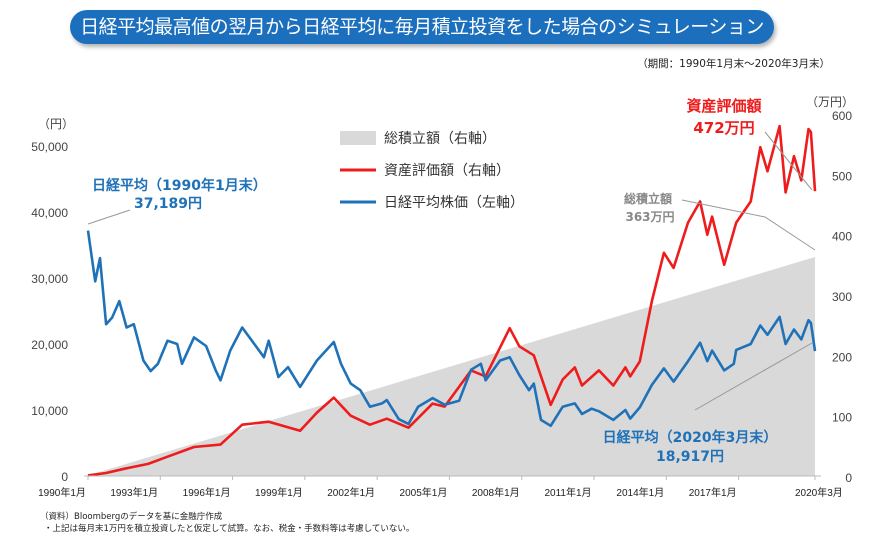 The width and height of the screenshot is (870, 548). Describe the element at coordinates (351, 492) in the screenshot. I see `x-tick-label: 2002年1月` at that location.